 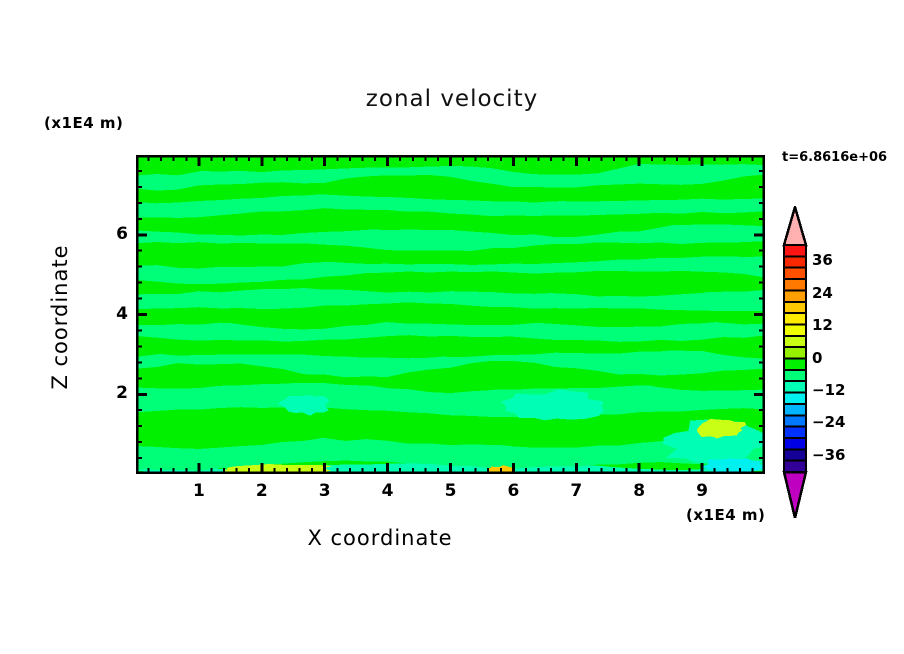 I want to click on x-tick-label: 5, so click(x=450, y=491).